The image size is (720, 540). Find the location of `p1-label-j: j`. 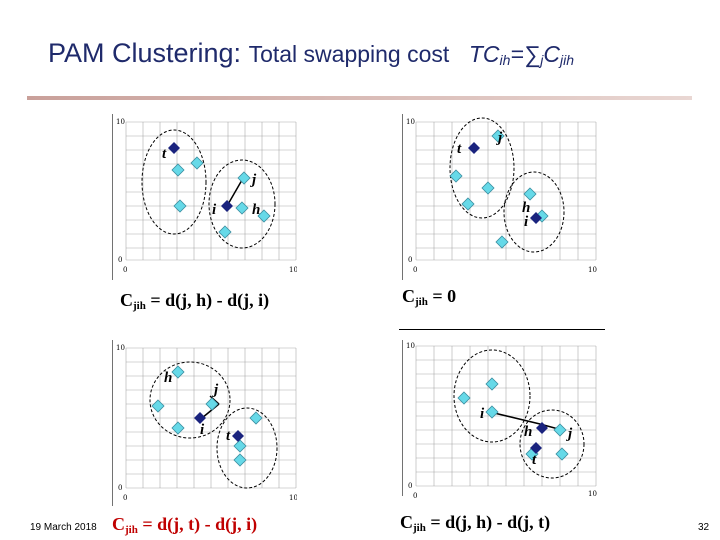

p1-label-j: j is located at coordinates (253, 180).